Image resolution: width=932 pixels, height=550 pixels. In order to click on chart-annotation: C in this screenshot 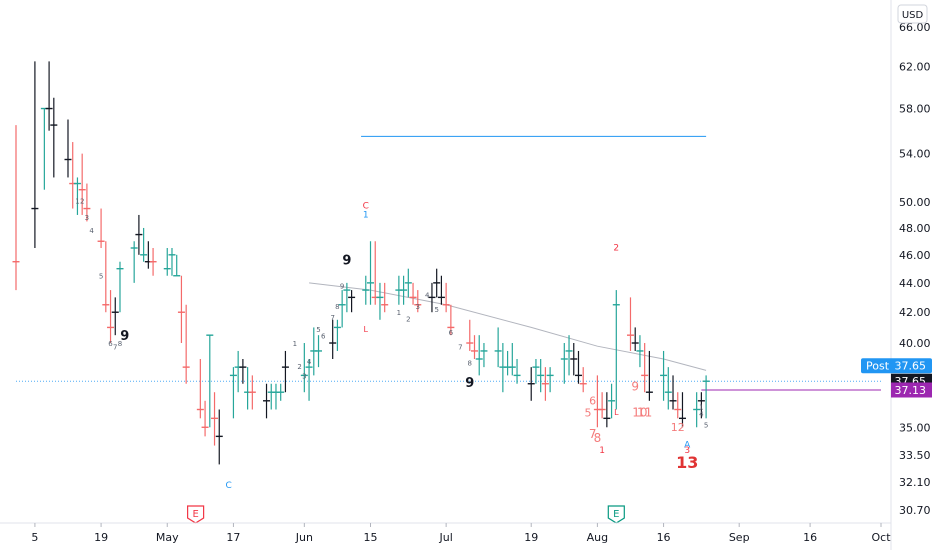, I will do `click(229, 486)`.